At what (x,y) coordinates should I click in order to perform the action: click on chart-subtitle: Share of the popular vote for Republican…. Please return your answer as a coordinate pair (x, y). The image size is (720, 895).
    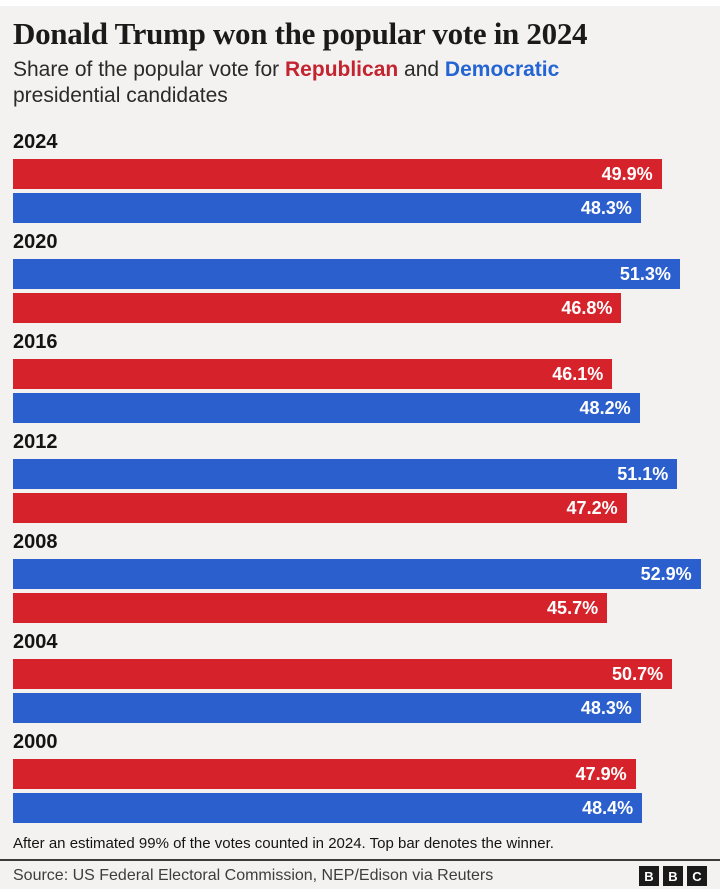
    Looking at the image, I should click on (360, 83).